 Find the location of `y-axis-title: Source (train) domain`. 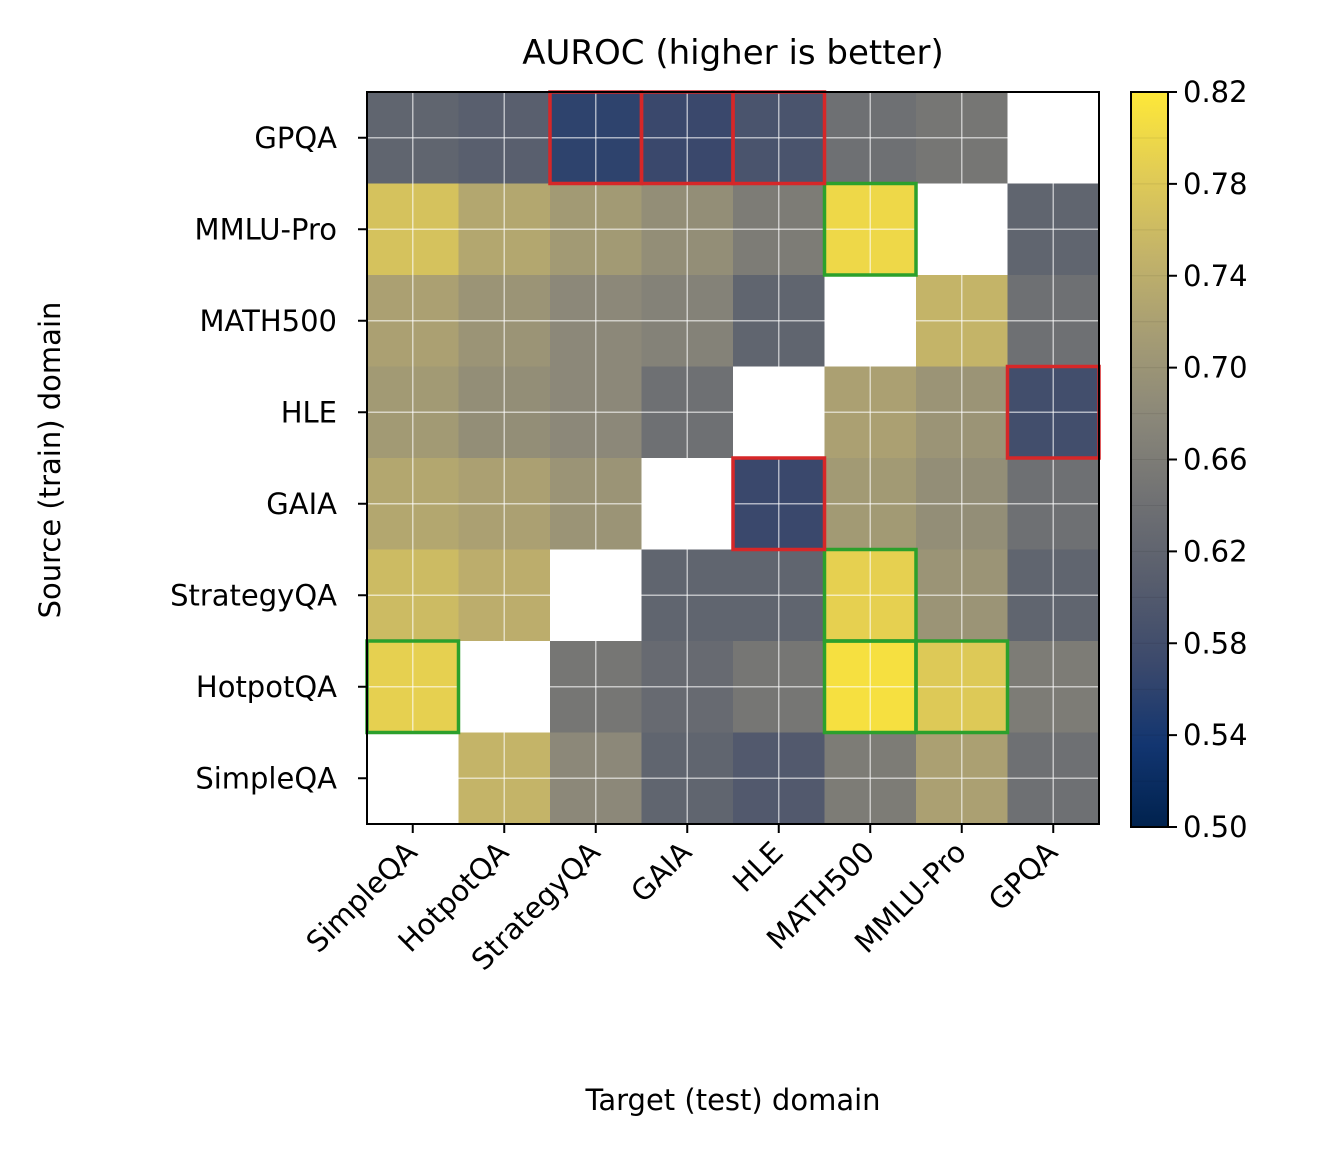

y-axis-title: Source (train) domain is located at coordinates (50, 460).